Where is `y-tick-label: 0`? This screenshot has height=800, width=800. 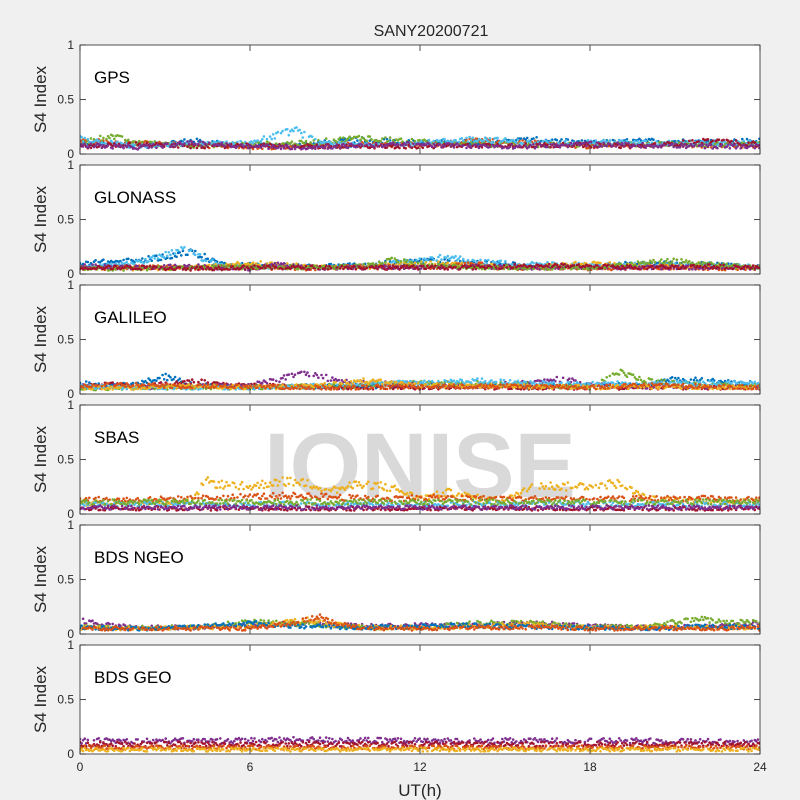 y-tick-label: 0 is located at coordinates (70, 154).